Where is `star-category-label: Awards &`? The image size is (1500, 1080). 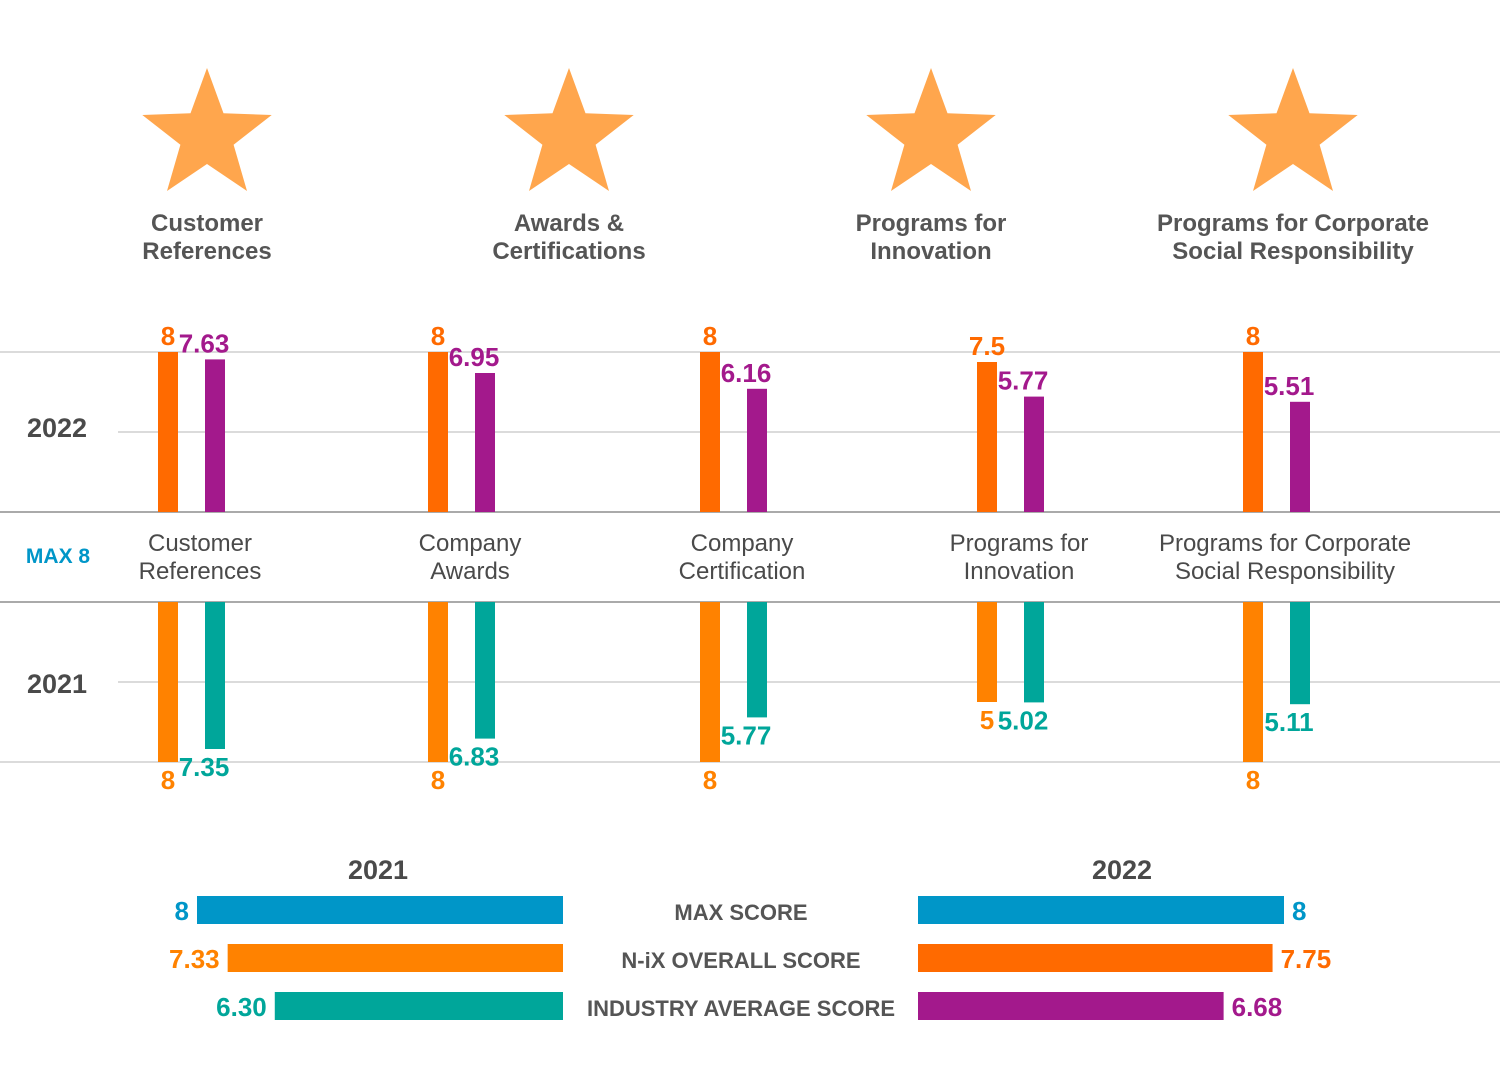 star-category-label: Awards & is located at coordinates (569, 223).